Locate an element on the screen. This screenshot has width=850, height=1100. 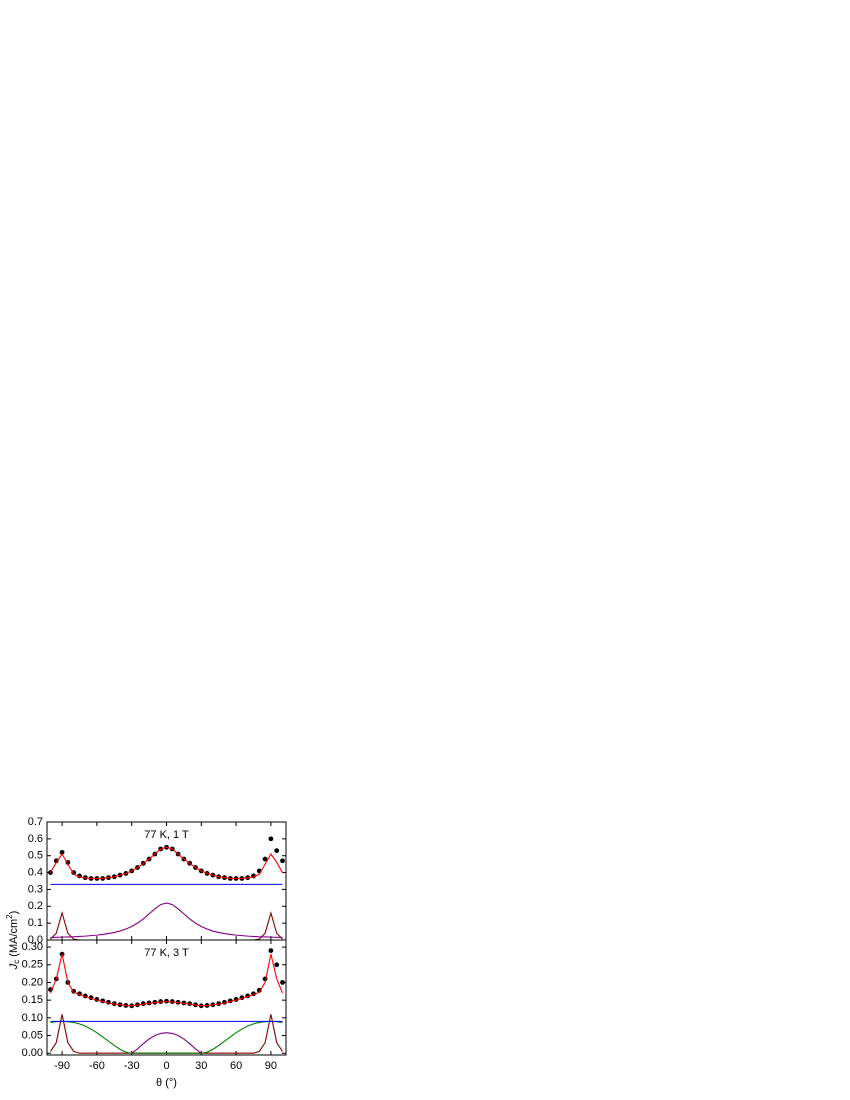
y-tick-label: 0.15 is located at coordinates (32, 1000).